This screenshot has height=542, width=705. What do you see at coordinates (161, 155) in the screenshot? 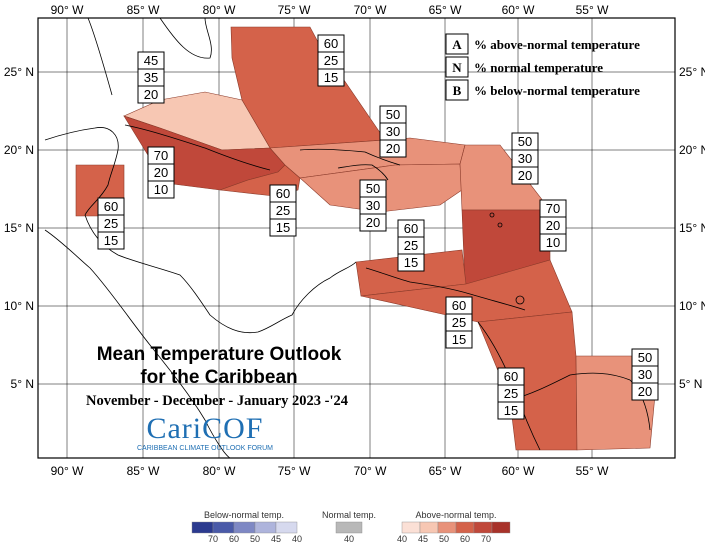
I see `prob-value: 70` at bounding box center [161, 155].